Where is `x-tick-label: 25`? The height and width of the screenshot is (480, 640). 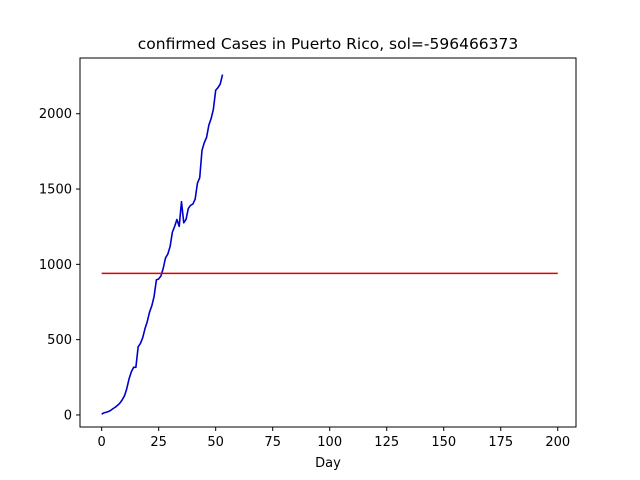 x-tick-label: 25 is located at coordinates (158, 442).